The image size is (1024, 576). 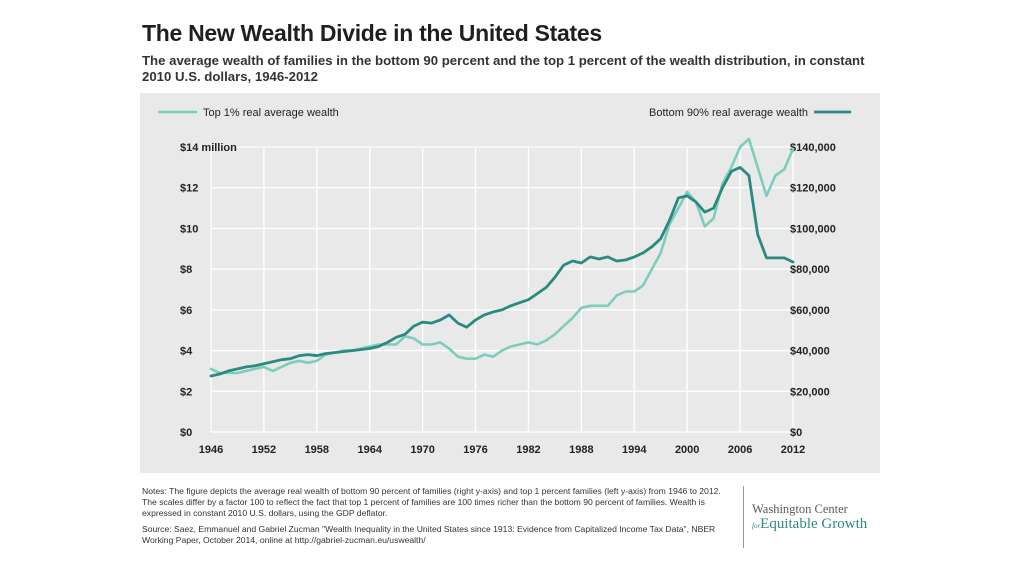 What do you see at coordinates (271, 113) in the screenshot?
I see `legend-label-top1: Top 1% real average wealth` at bounding box center [271, 113].